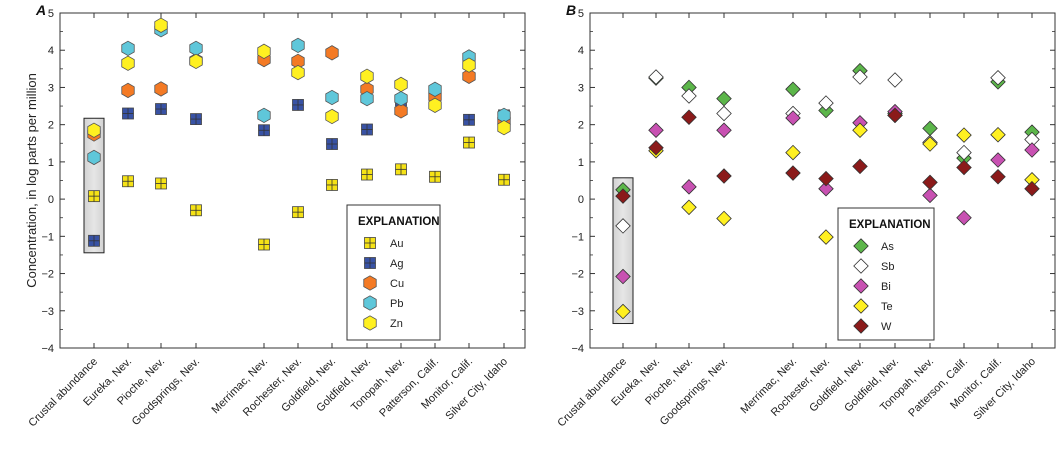 The height and width of the screenshot is (452, 1064). What do you see at coordinates (396, 244) in the screenshot?
I see `legend-label-au: Au` at bounding box center [396, 244].